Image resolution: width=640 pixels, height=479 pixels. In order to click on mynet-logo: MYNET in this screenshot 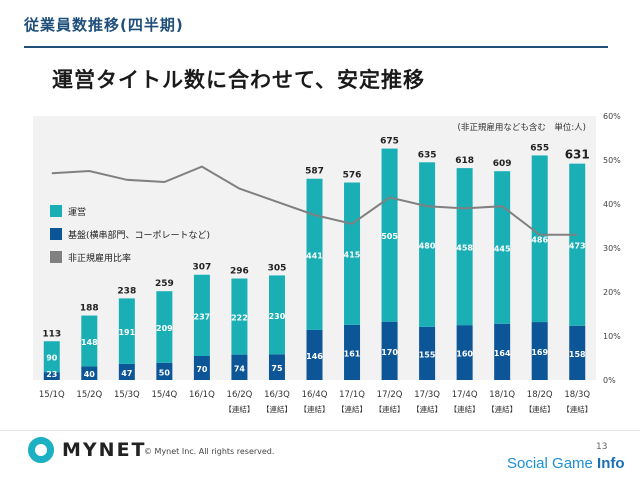, I will do `click(87, 450)`.